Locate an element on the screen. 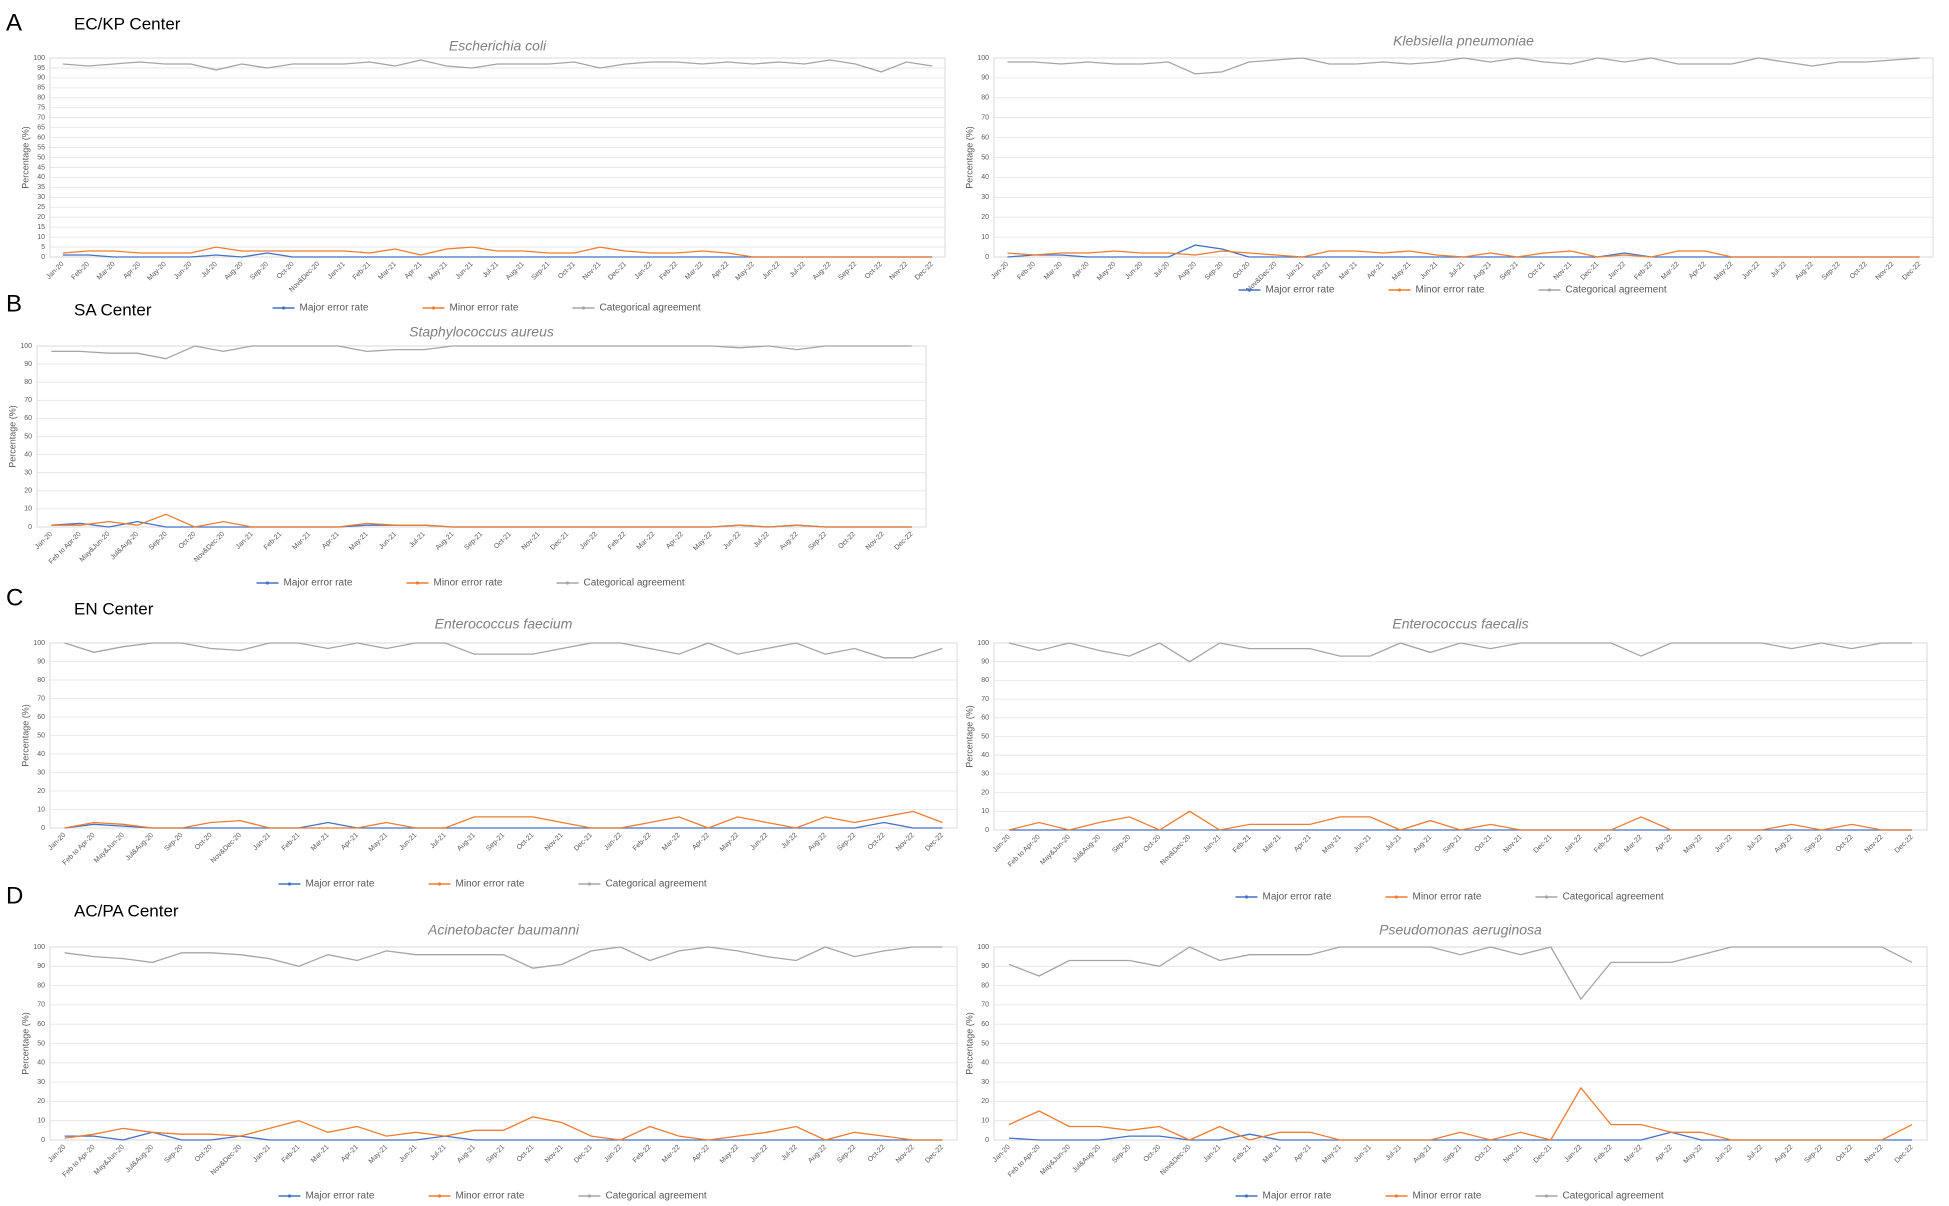 The image size is (1949, 1206). x-tick-label: Sep-22 is located at coordinates (1813, 1154).